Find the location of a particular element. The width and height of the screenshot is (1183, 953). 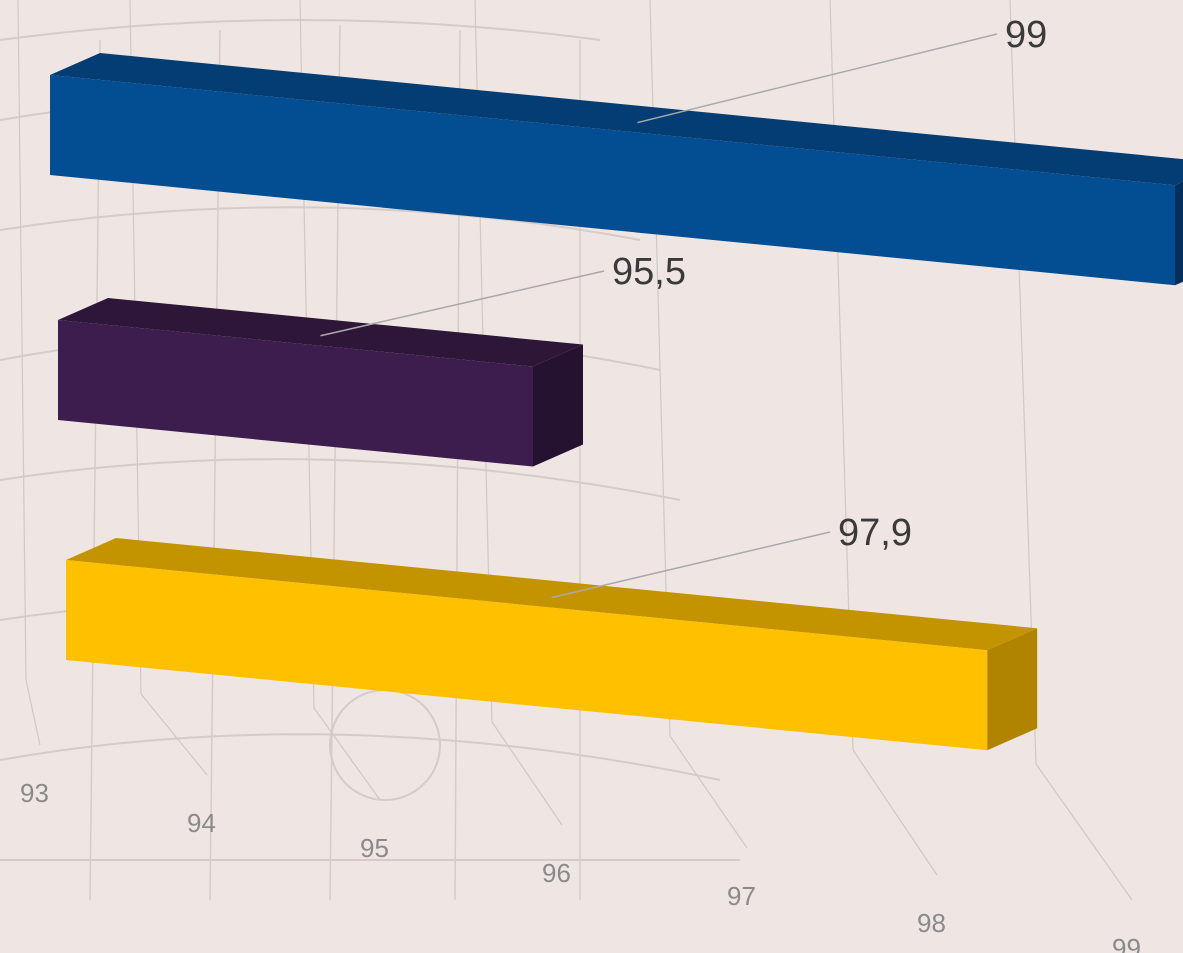

x-tick-label: 97 is located at coordinates (741, 896).